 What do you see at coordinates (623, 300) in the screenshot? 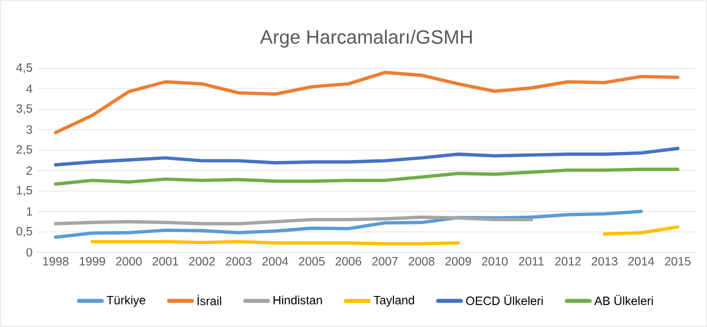
I see `legend-label: AB Ülkeleri` at bounding box center [623, 300].